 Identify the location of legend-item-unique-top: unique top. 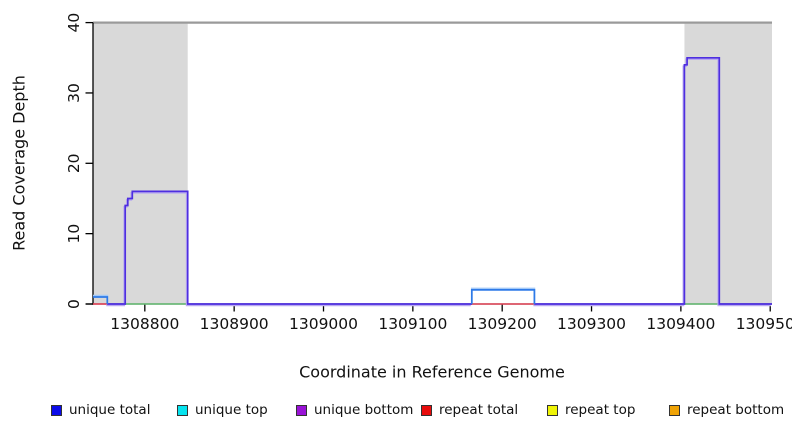
(222, 410).